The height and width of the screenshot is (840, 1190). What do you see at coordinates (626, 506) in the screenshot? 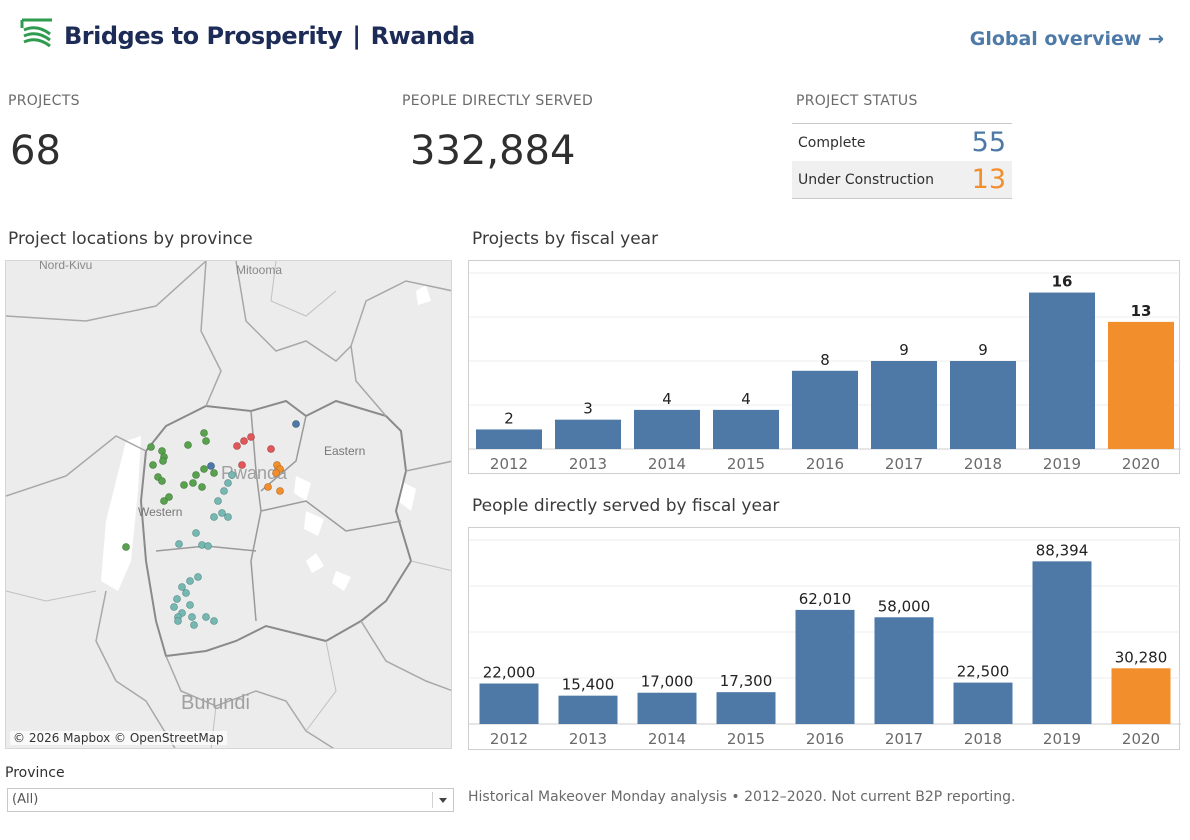
I see `people-chart-title: People directly served by fiscal year` at bounding box center [626, 506].